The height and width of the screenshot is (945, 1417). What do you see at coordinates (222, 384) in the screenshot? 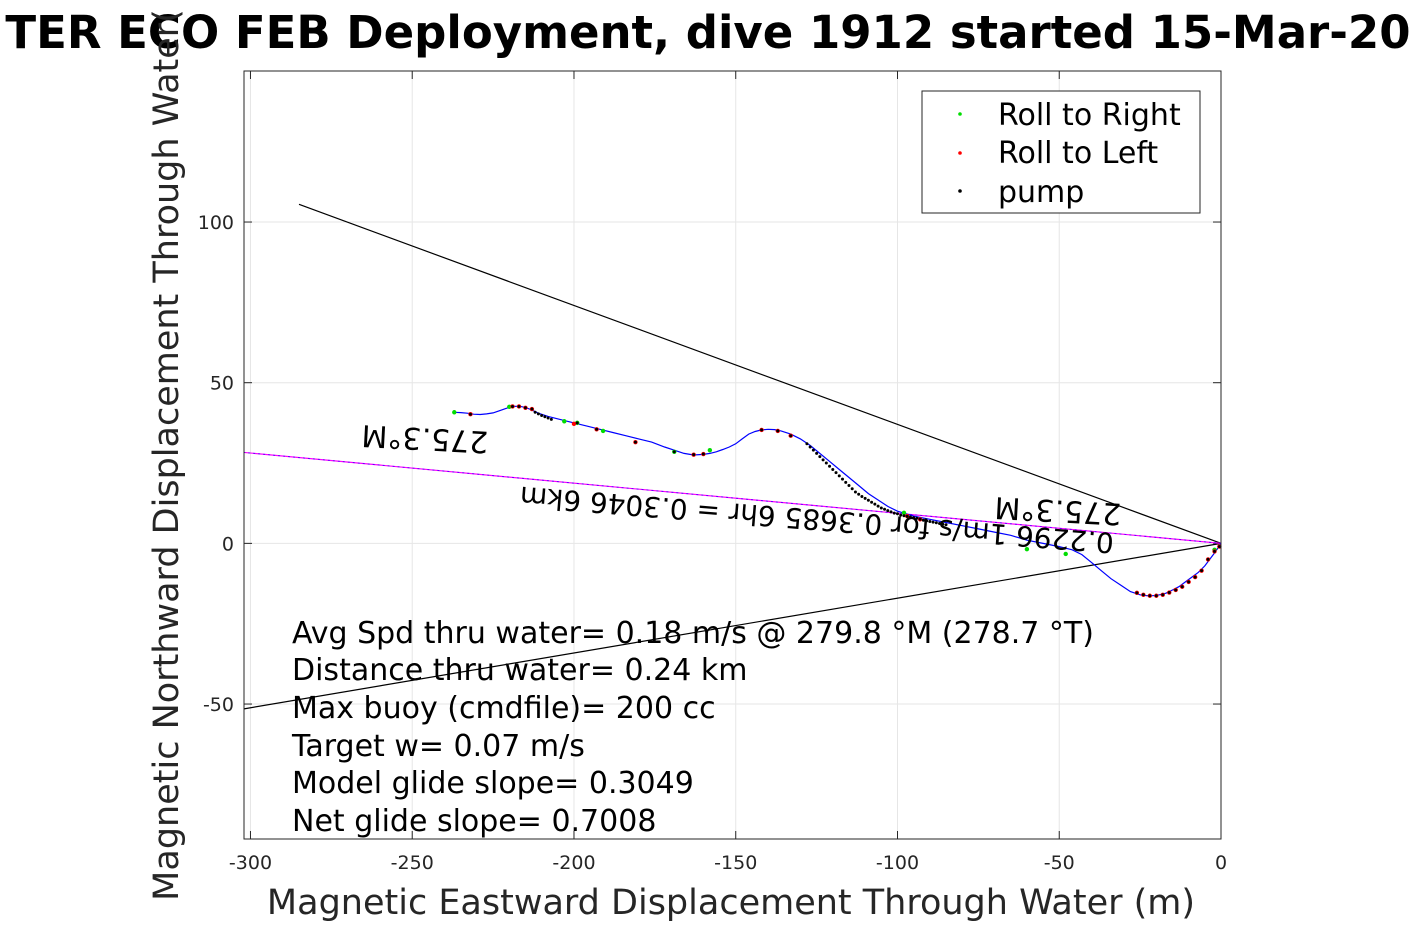
I see `y-tick-label: 50` at bounding box center [222, 384].